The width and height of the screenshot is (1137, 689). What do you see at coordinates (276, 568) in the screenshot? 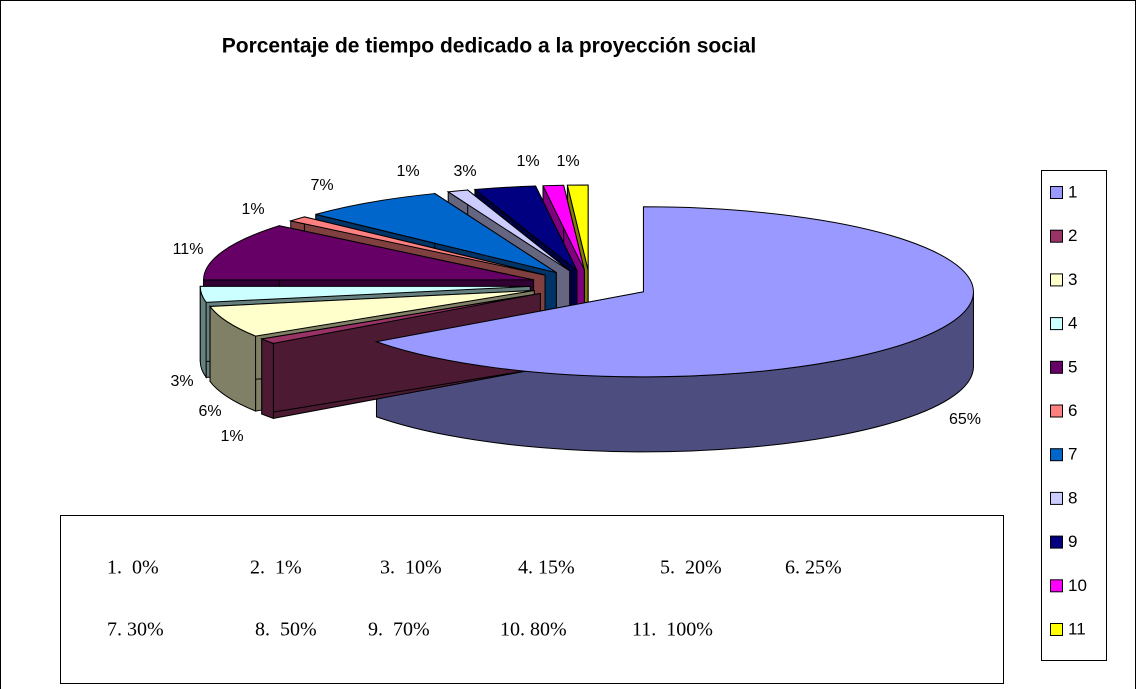
I see `note: 2. 1%` at bounding box center [276, 568].